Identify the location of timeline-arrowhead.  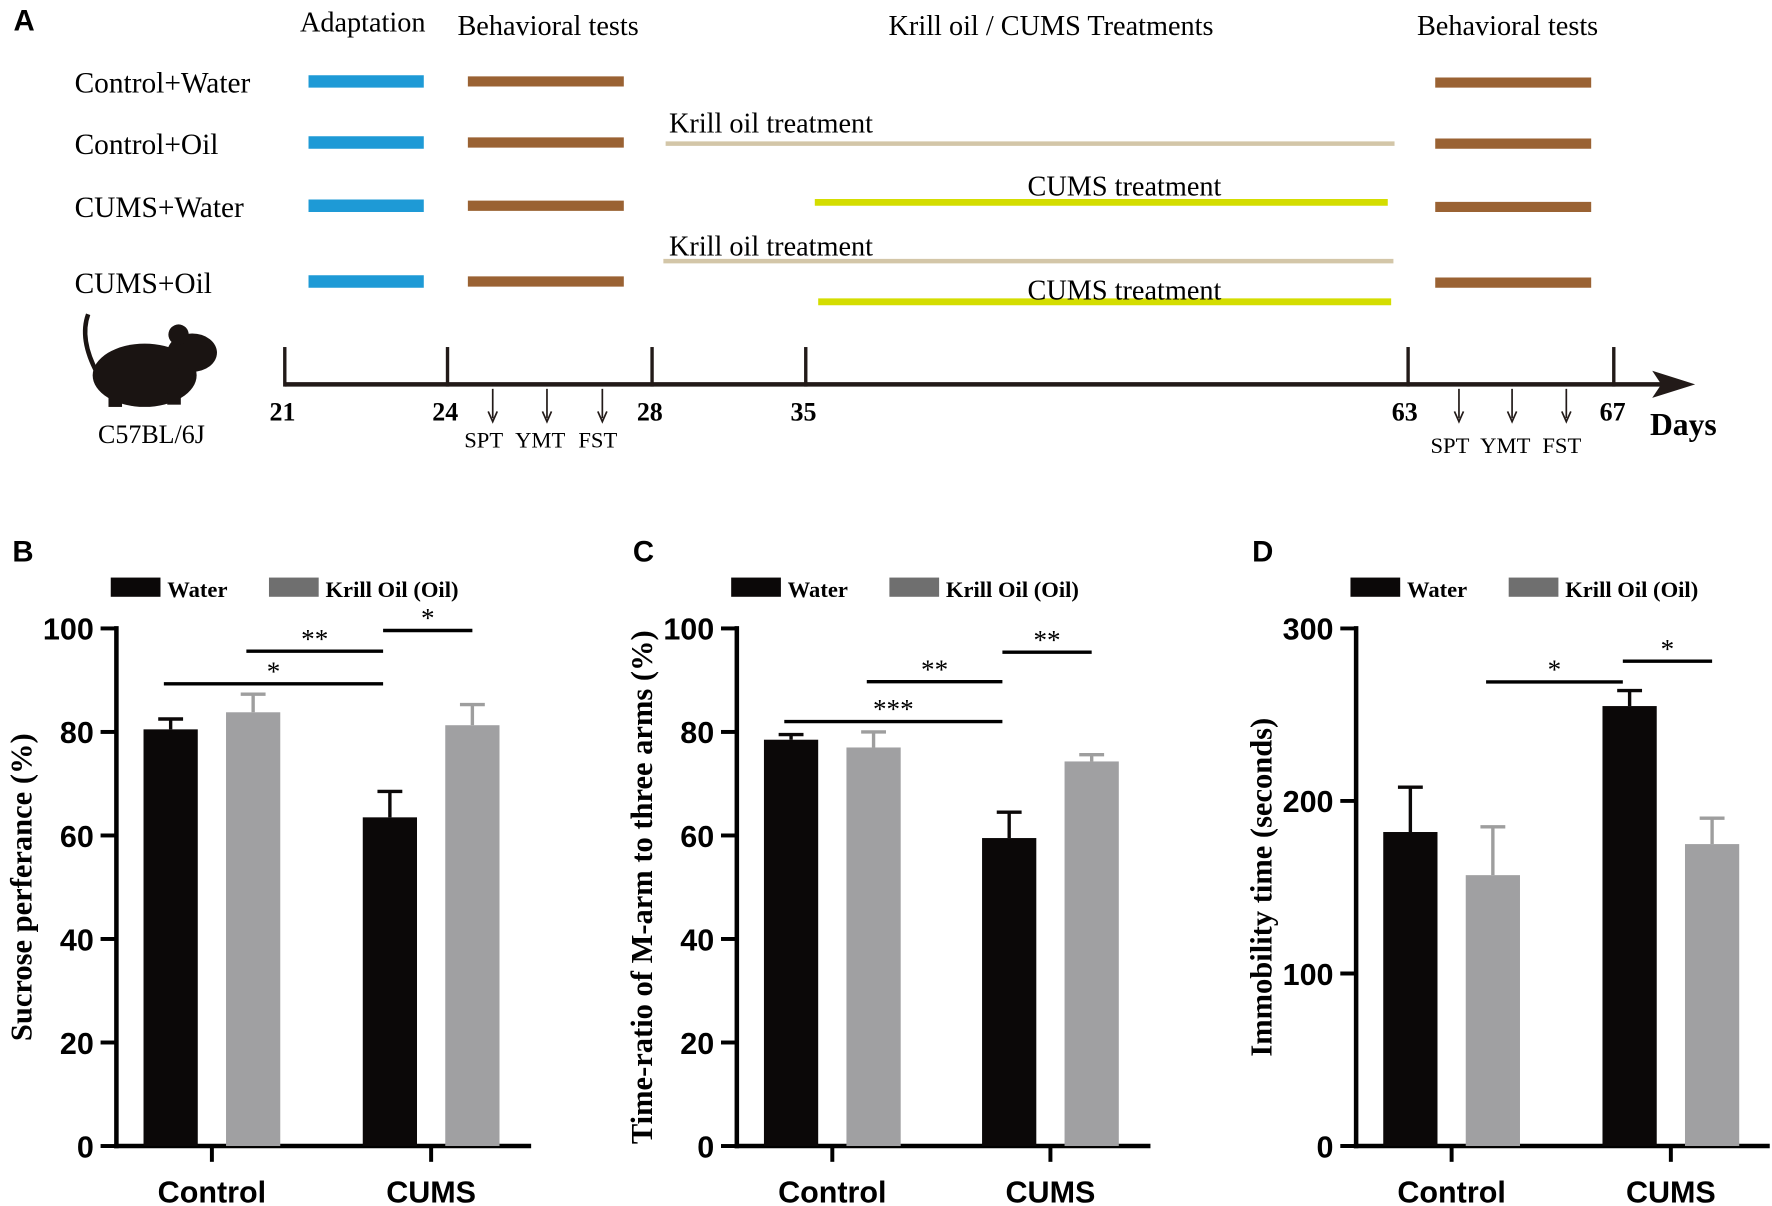
(1674, 384).